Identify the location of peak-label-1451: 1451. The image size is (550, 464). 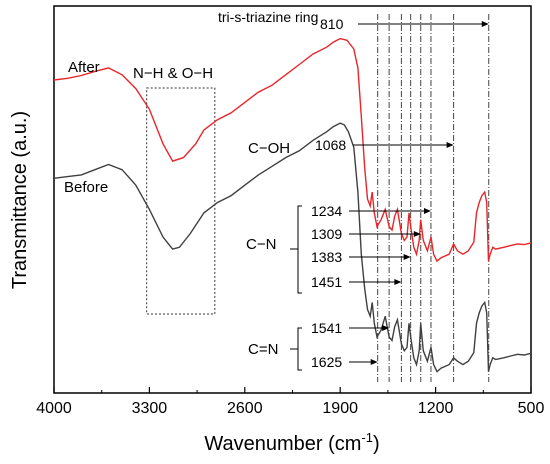
(326, 282).